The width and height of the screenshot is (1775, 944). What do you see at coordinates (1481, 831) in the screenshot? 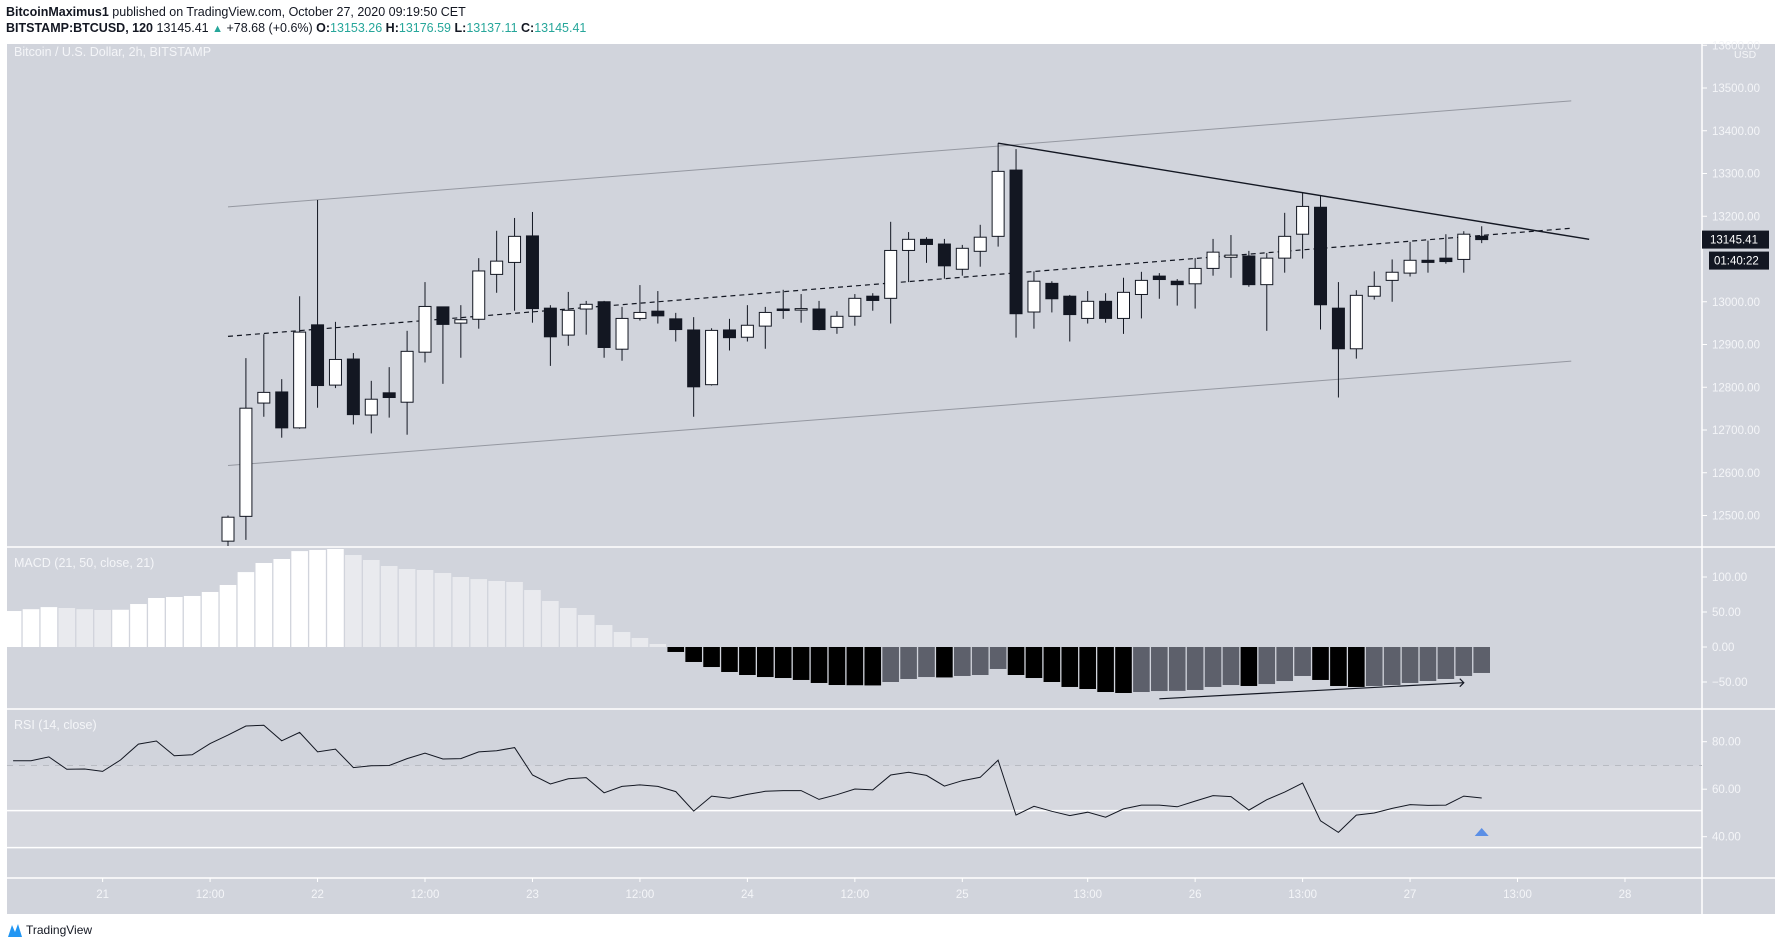
I see `triangle-up-icon` at bounding box center [1481, 831].